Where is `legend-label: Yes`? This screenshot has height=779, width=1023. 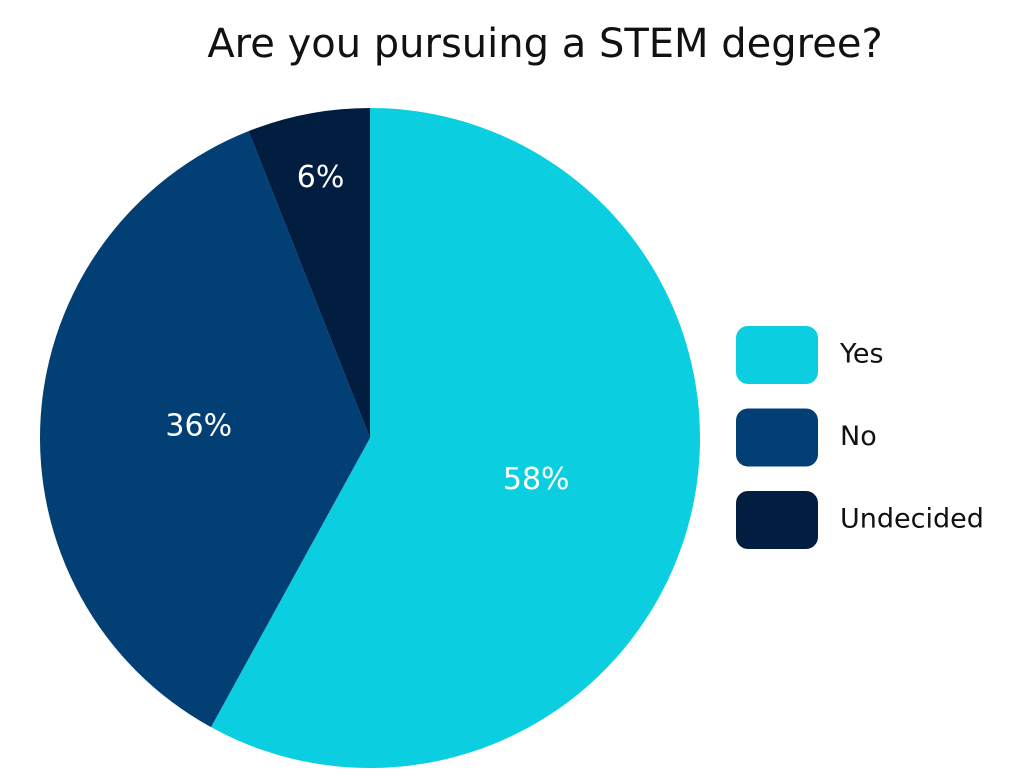
legend-label: Yes is located at coordinates (861, 354).